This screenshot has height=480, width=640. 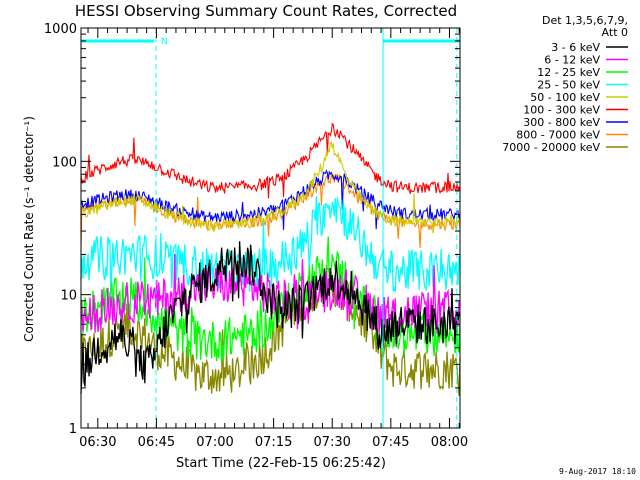 I want to click on saa-annotation: N, so click(x=164, y=42).